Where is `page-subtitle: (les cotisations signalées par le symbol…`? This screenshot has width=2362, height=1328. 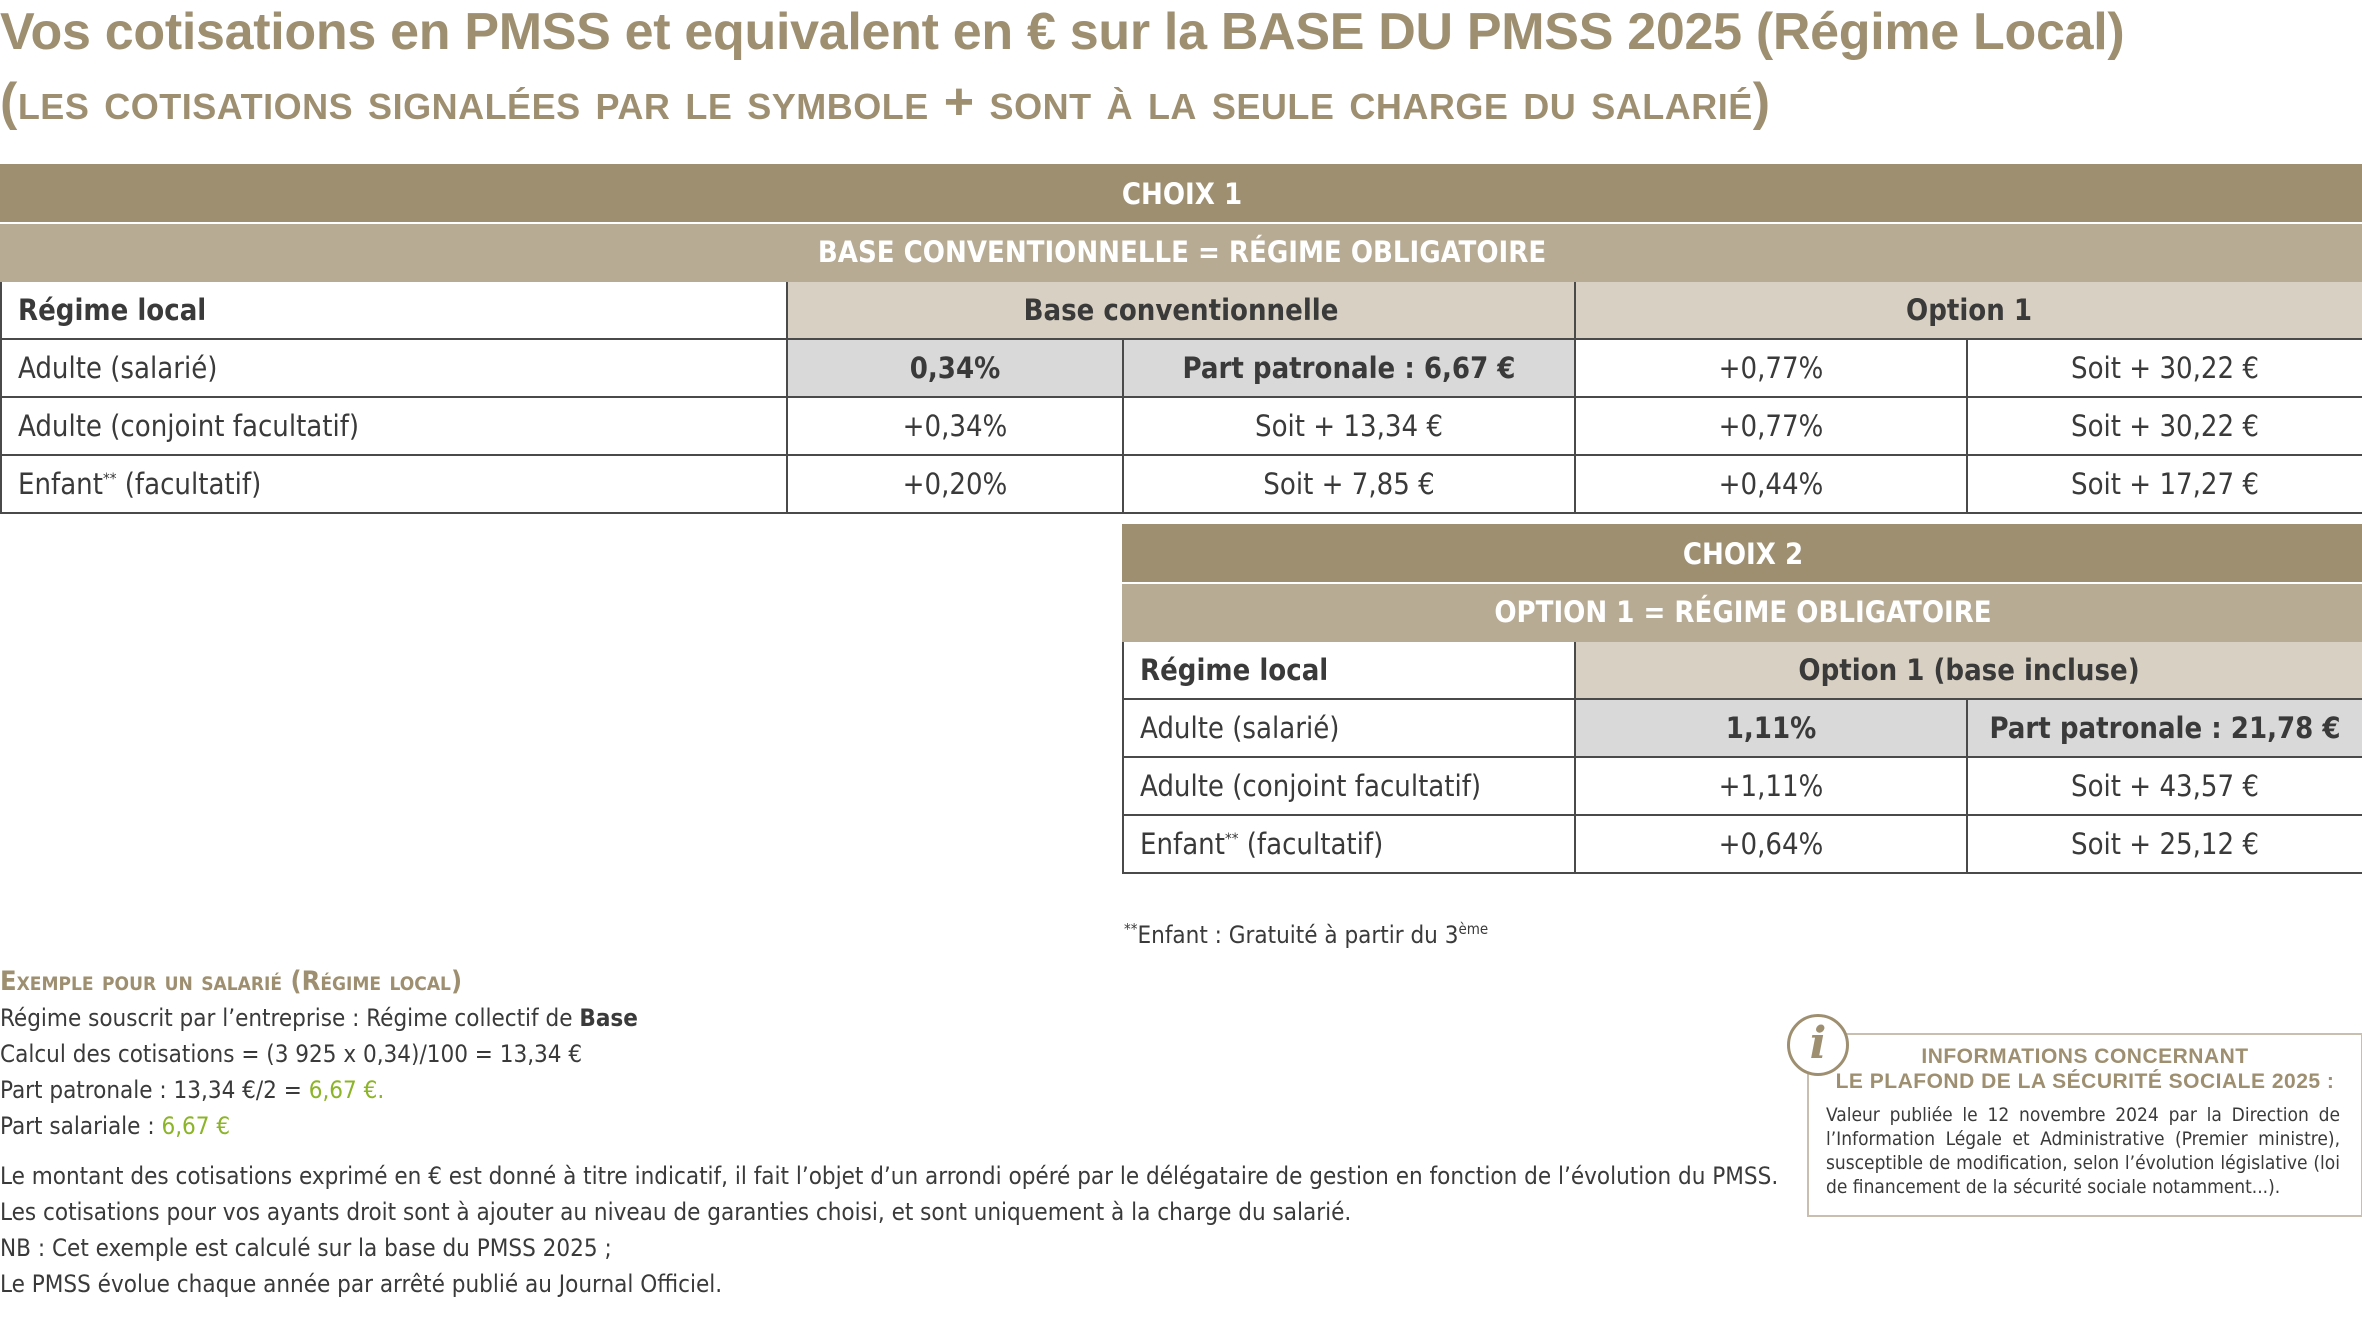 page-subtitle: (les cotisations signalées par le symbol… is located at coordinates (885, 102).